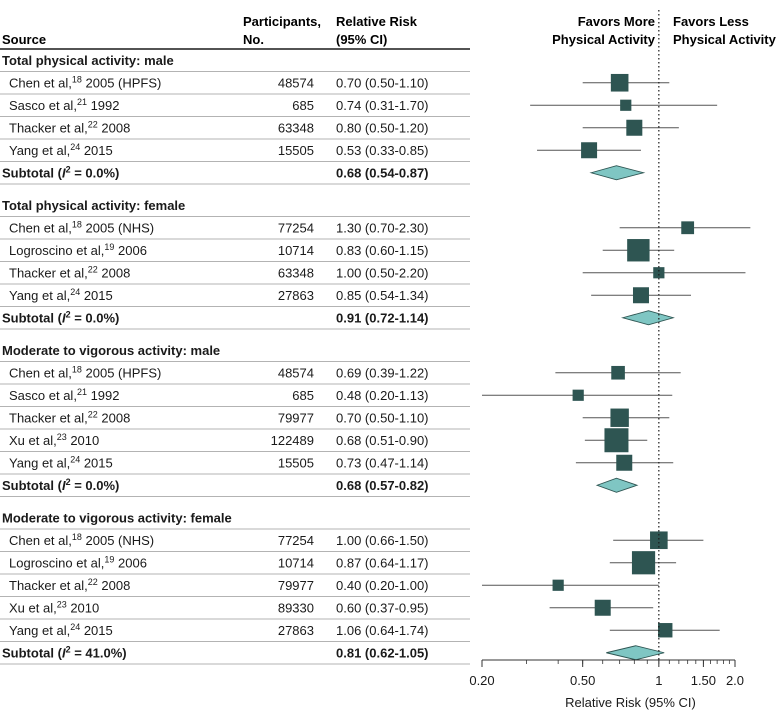  What do you see at coordinates (95, 317) in the screenshot?
I see `subtotal-suffix: = 0.0%)` at bounding box center [95, 317].